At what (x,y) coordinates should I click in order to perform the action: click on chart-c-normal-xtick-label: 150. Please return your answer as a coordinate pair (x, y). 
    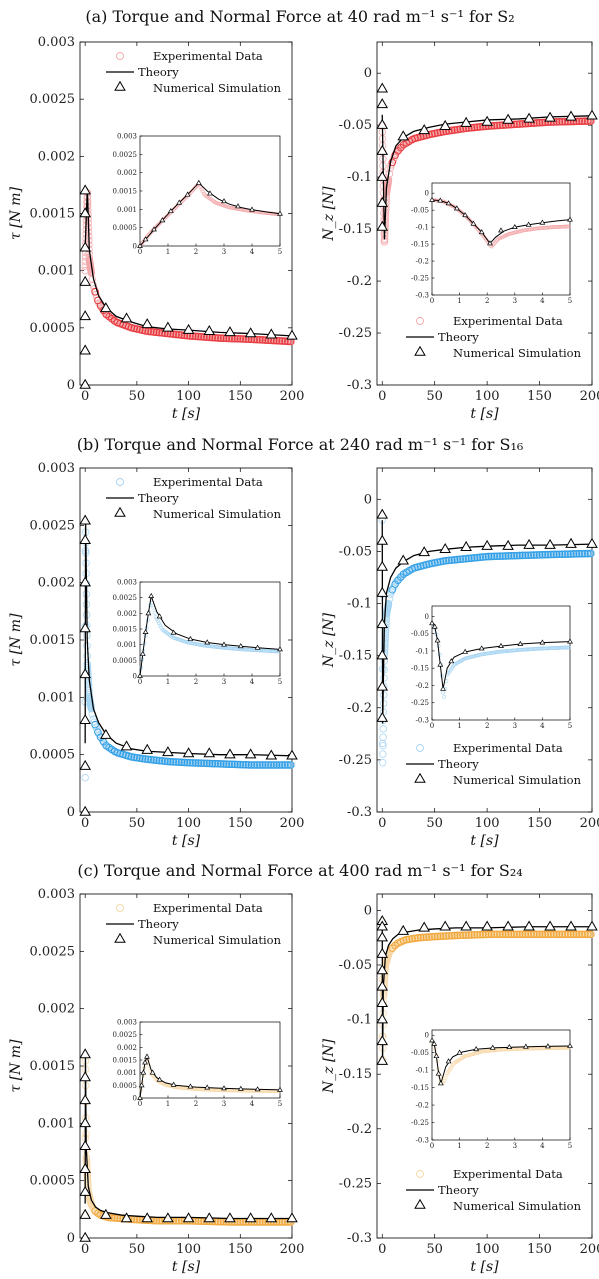
    Looking at the image, I should click on (539, 1249).